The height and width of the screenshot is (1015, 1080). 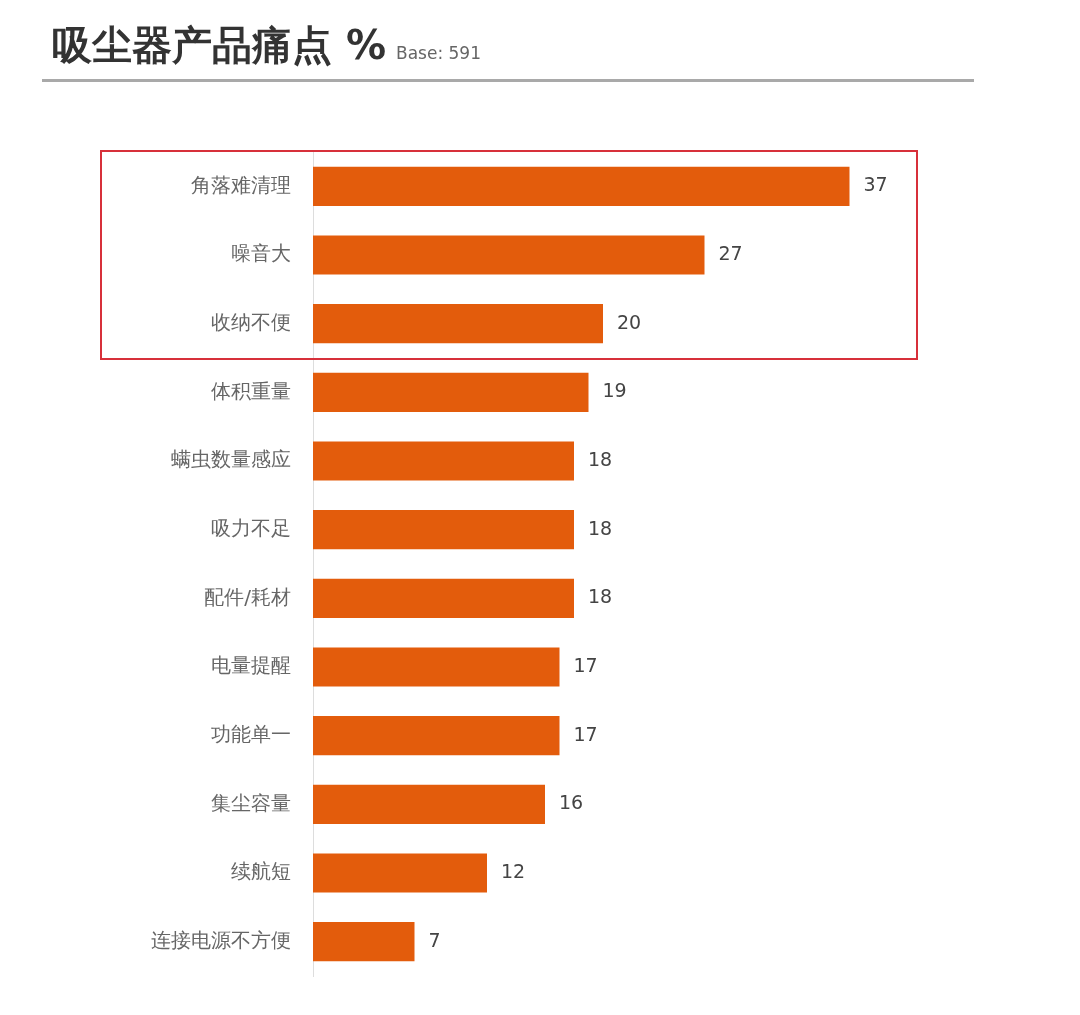 I want to click on y-tick-label: 收纳不便, so click(x=251, y=321).